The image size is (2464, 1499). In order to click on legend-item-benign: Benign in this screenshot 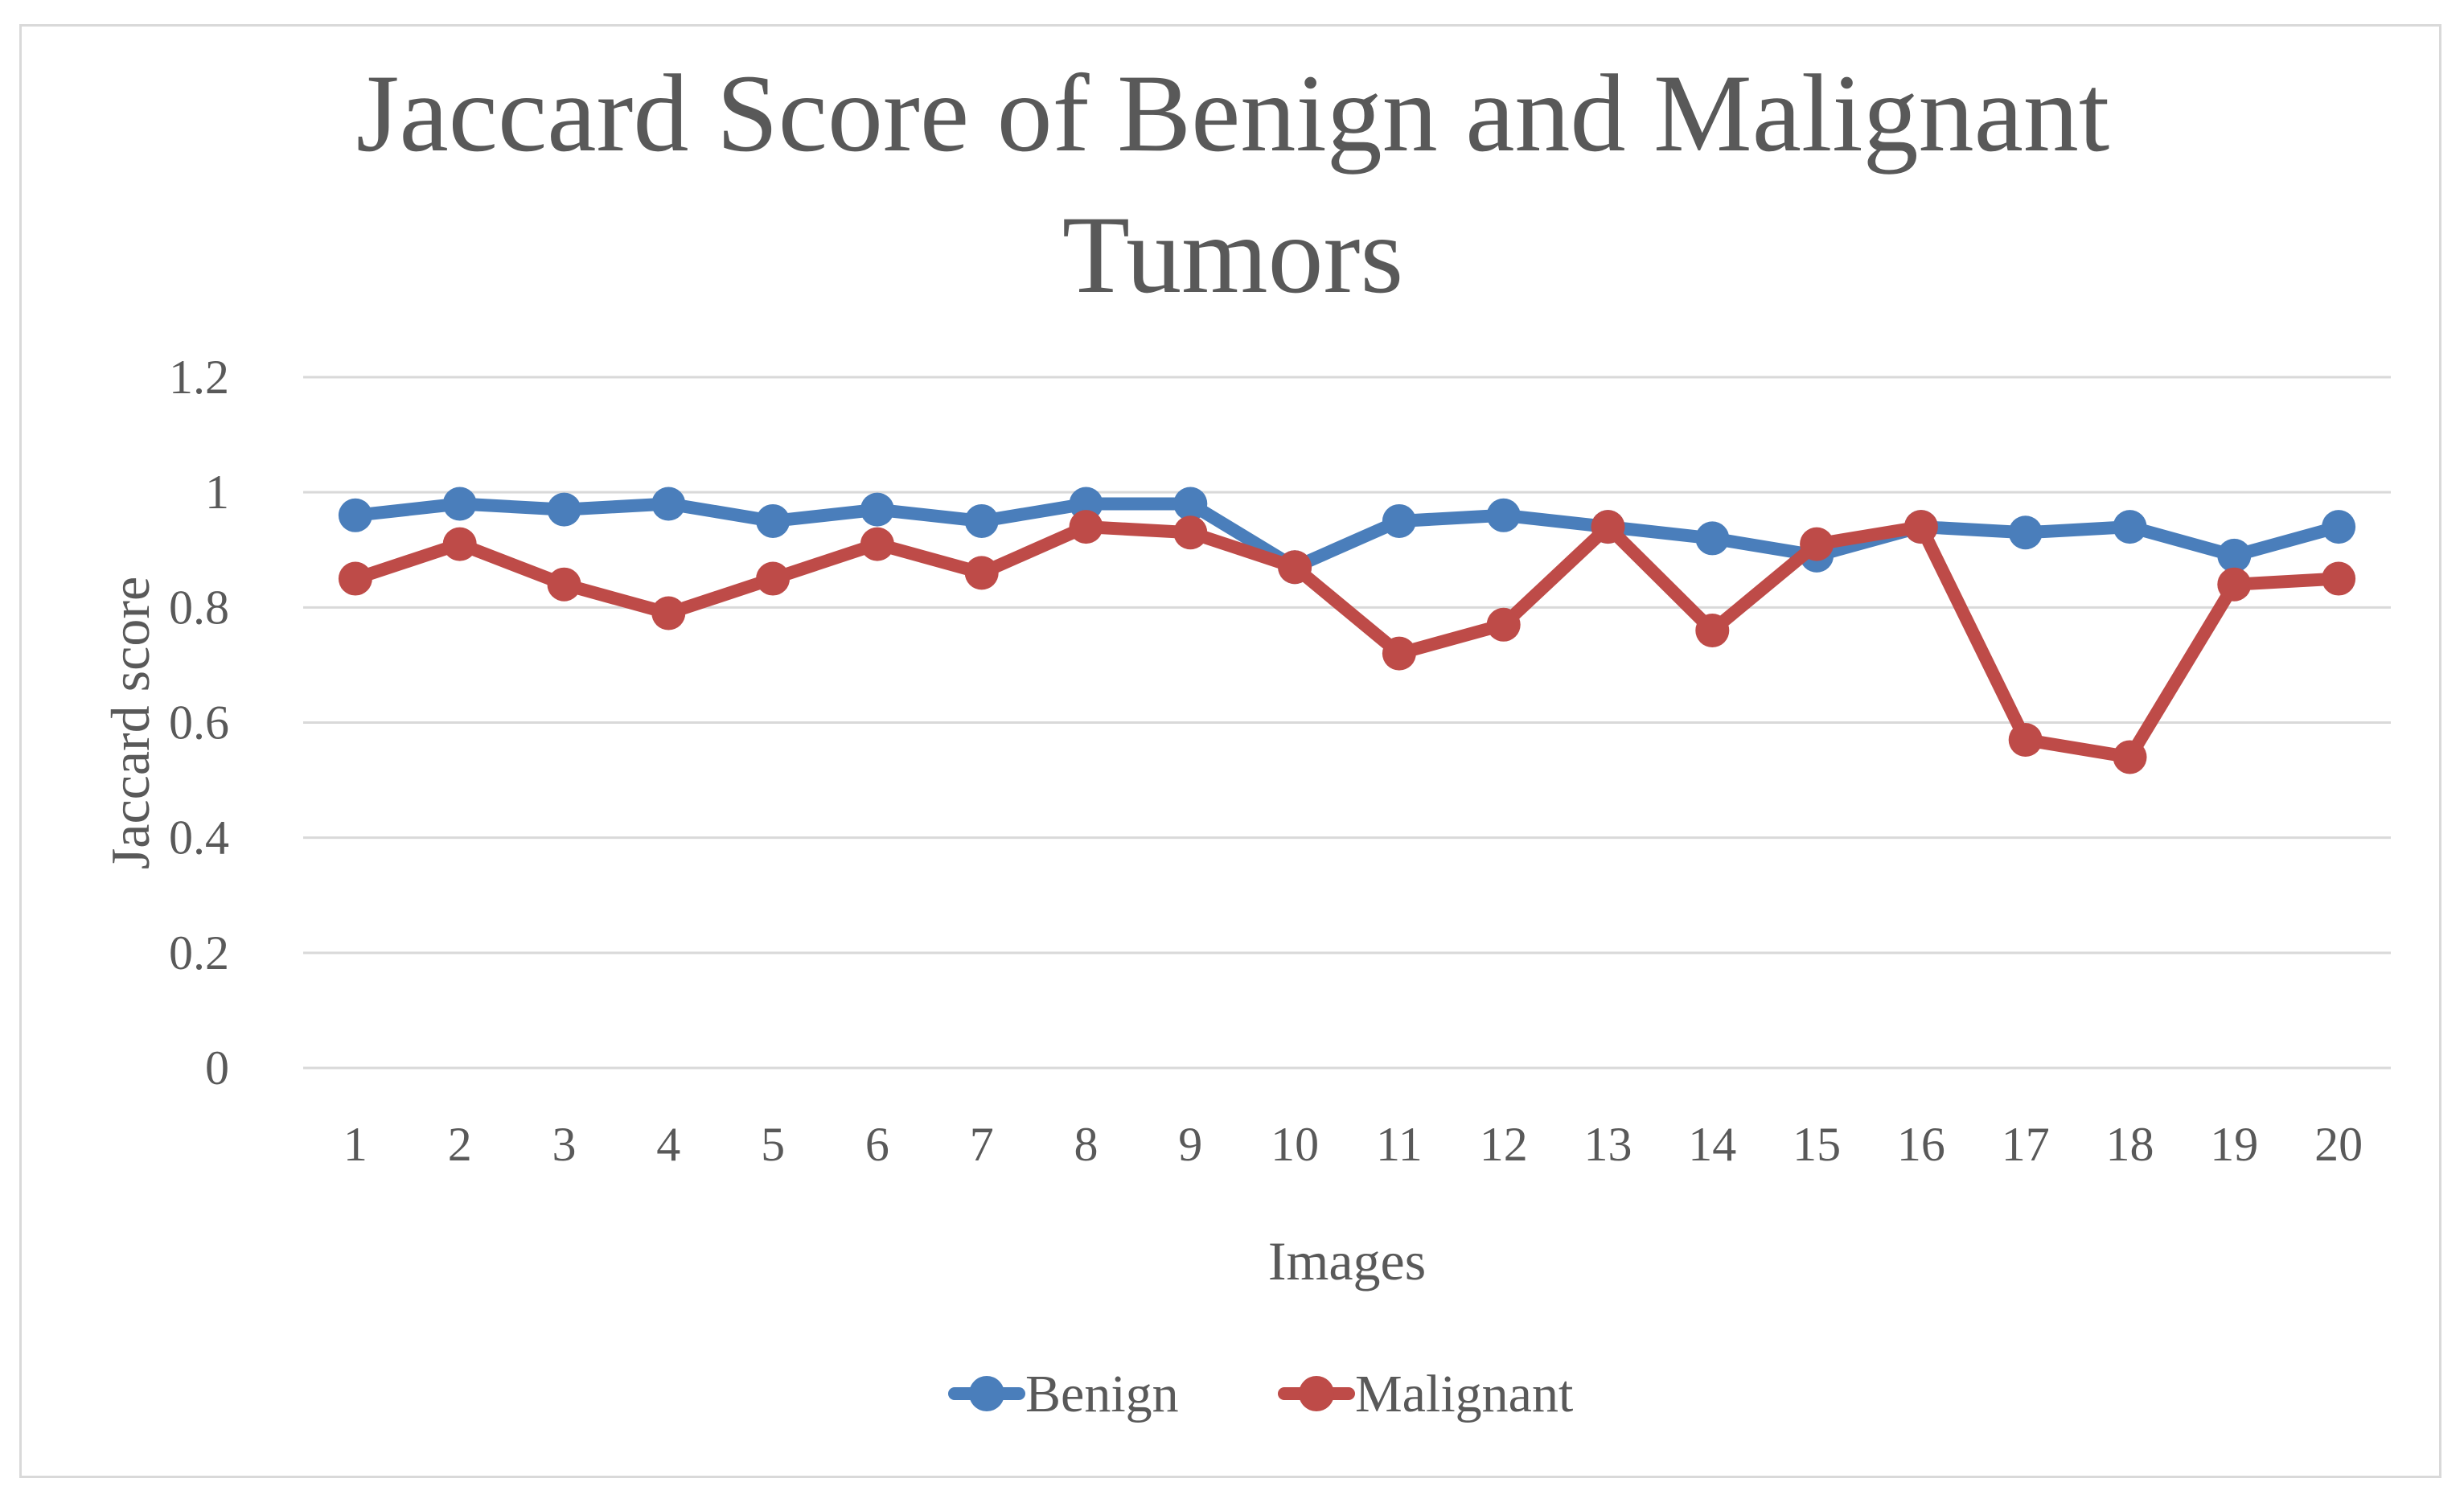, I will do `click(1063, 1394)`.